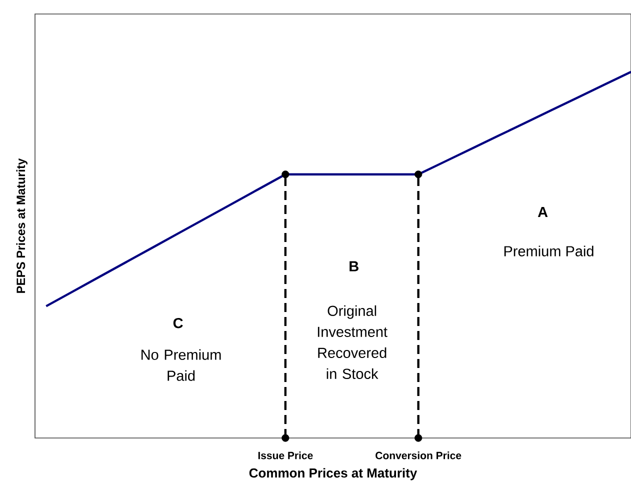  I want to click on annotation: C, so click(178, 323).